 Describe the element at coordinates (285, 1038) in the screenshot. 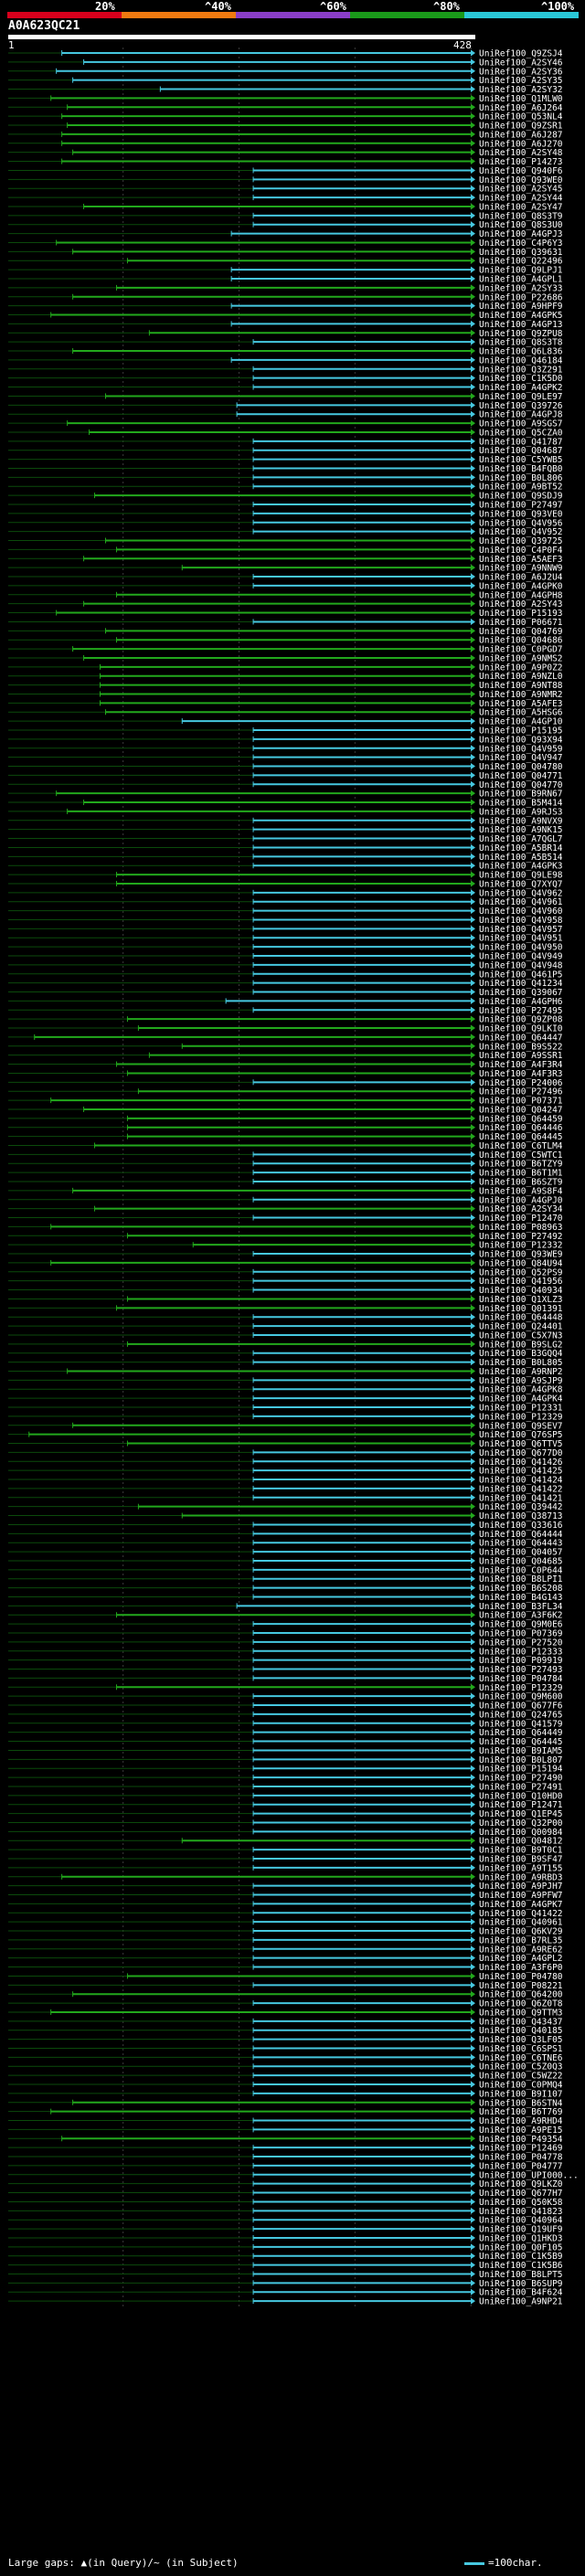

I see `hit-row: UniRef100_Q64447` at that location.